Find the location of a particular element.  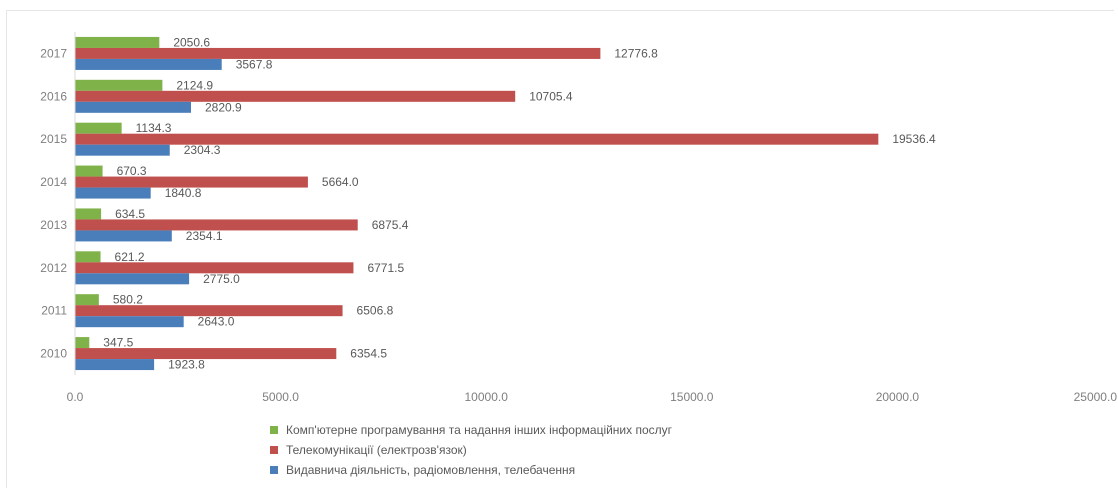

data-label-2014-series-1: 670.3 is located at coordinates (132, 171).